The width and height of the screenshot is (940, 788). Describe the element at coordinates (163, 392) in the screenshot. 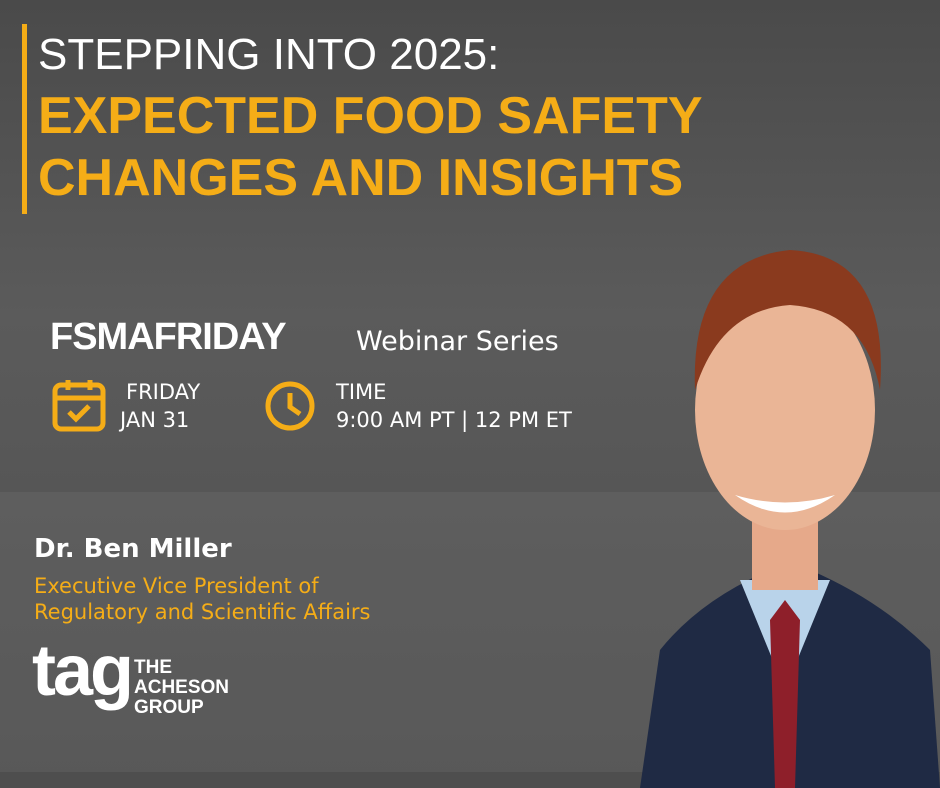

I see `date-label: FRIDAY` at that location.